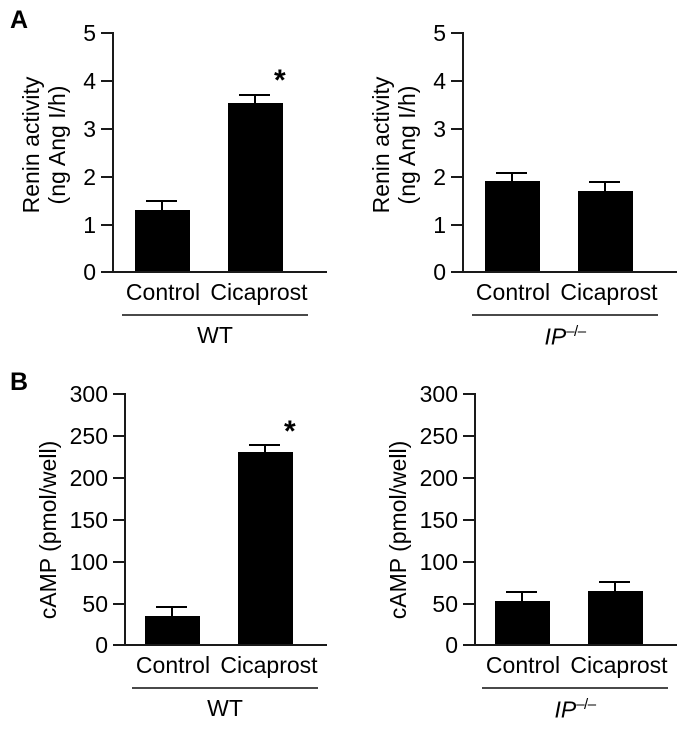 The height and width of the screenshot is (730, 700). Describe the element at coordinates (215, 335) in the screenshot. I see `group-label-wt: WT` at that location.